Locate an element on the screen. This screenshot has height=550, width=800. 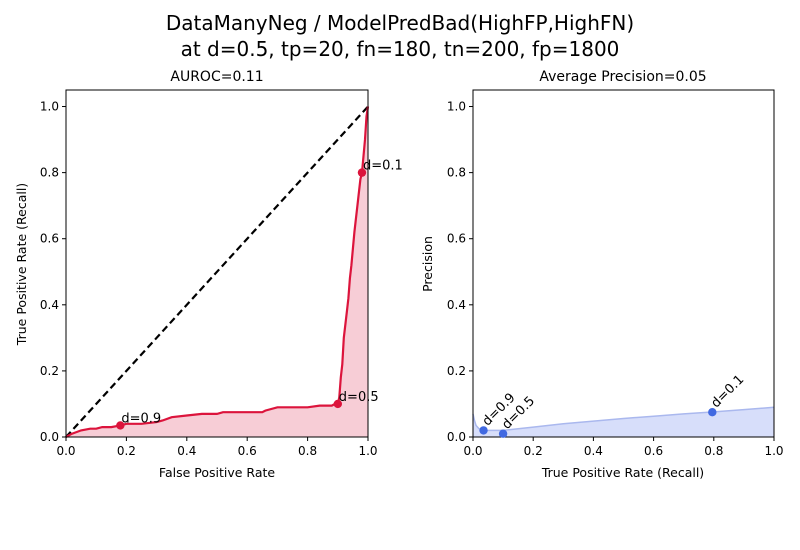
pr-ylabel: Precision is located at coordinates (427, 264).